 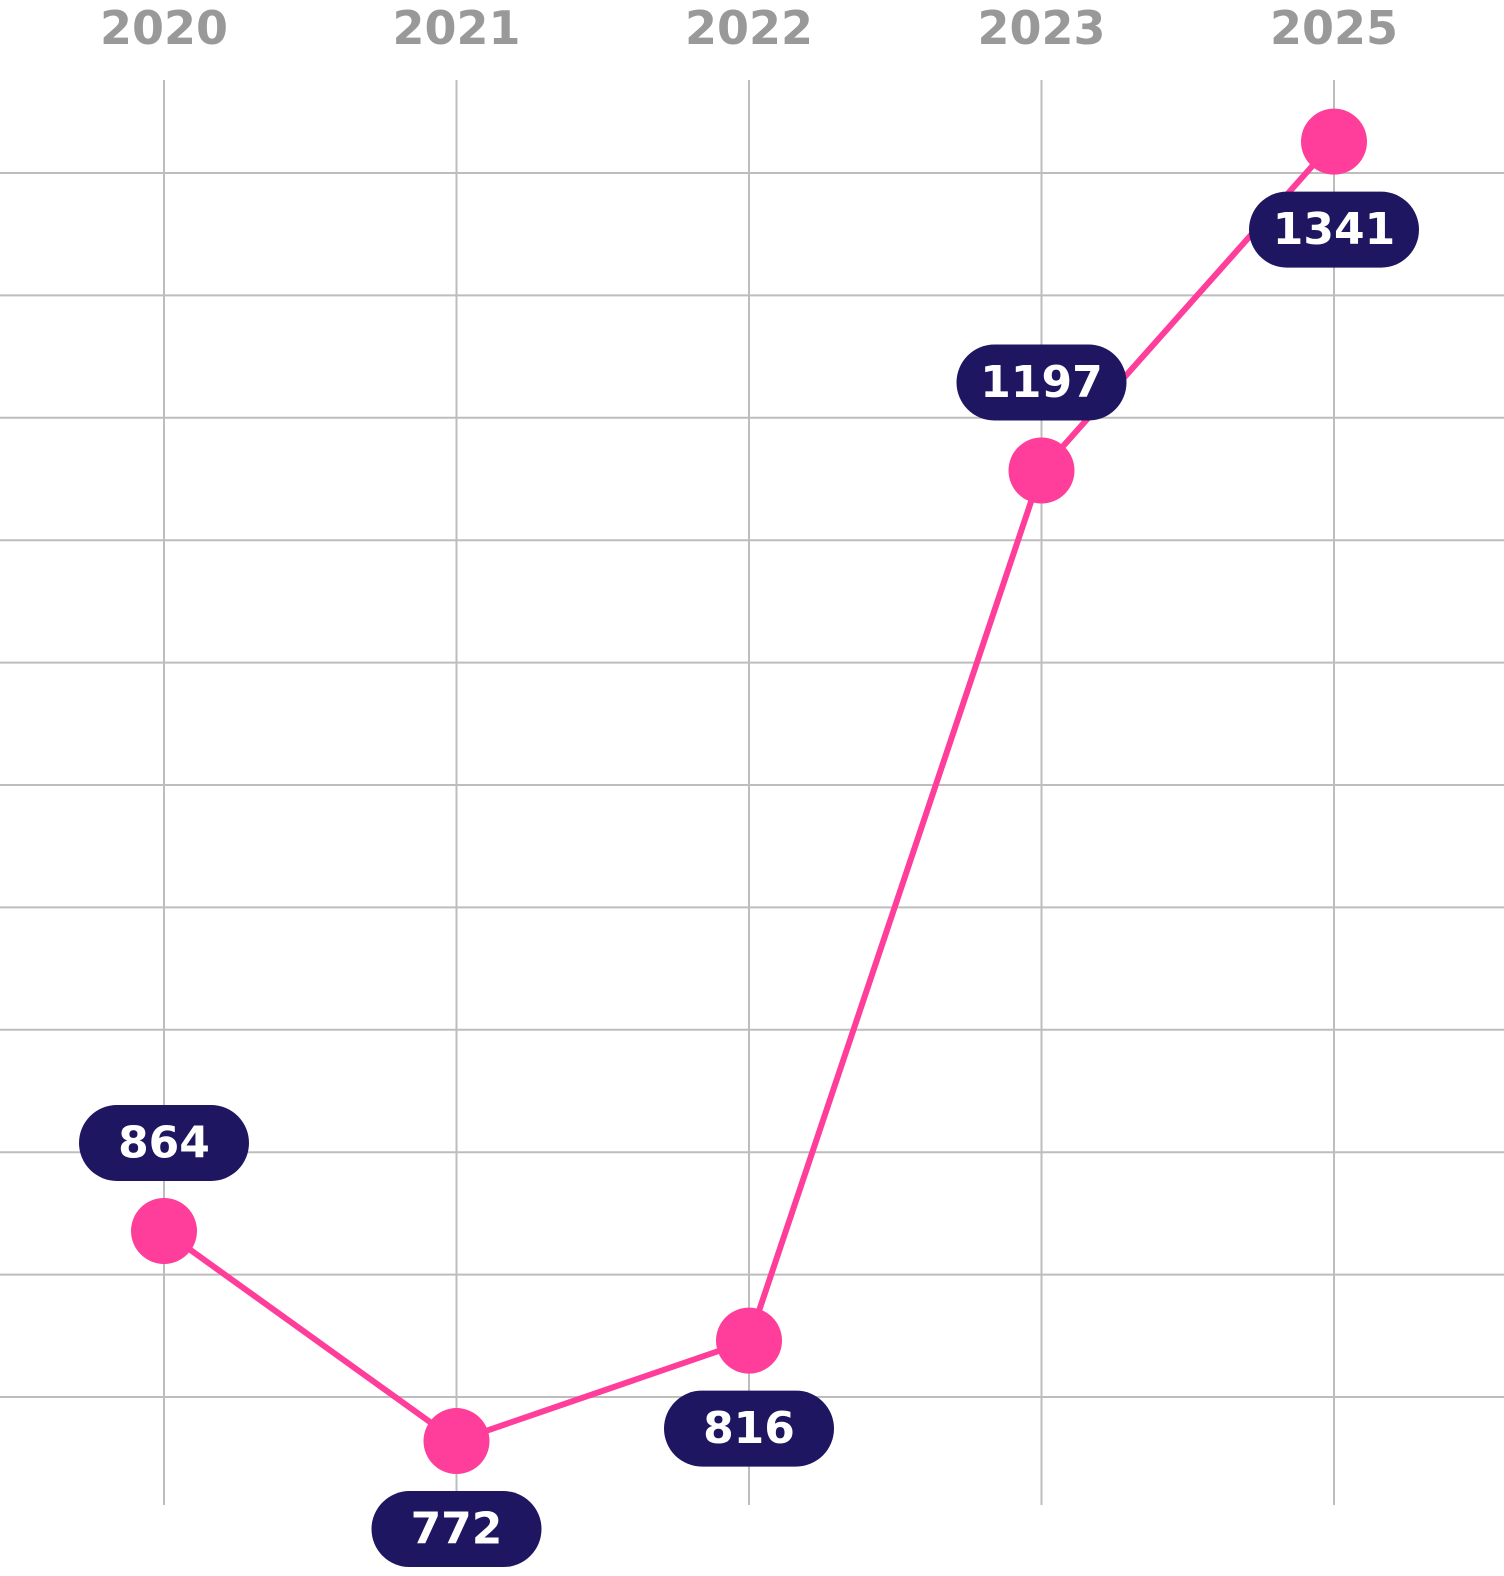 I want to click on data-label: 1197, so click(x=1041, y=382).